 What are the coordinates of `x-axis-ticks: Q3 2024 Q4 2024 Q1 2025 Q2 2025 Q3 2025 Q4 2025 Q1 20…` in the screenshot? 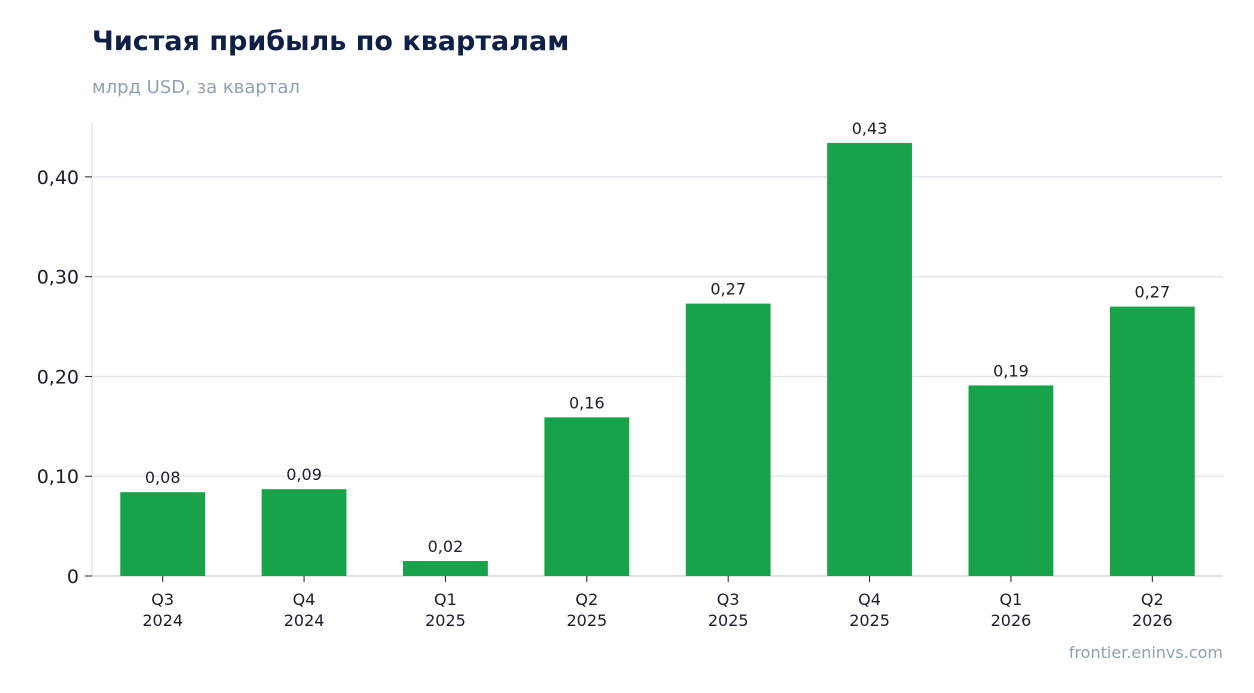 It's located at (657, 603).